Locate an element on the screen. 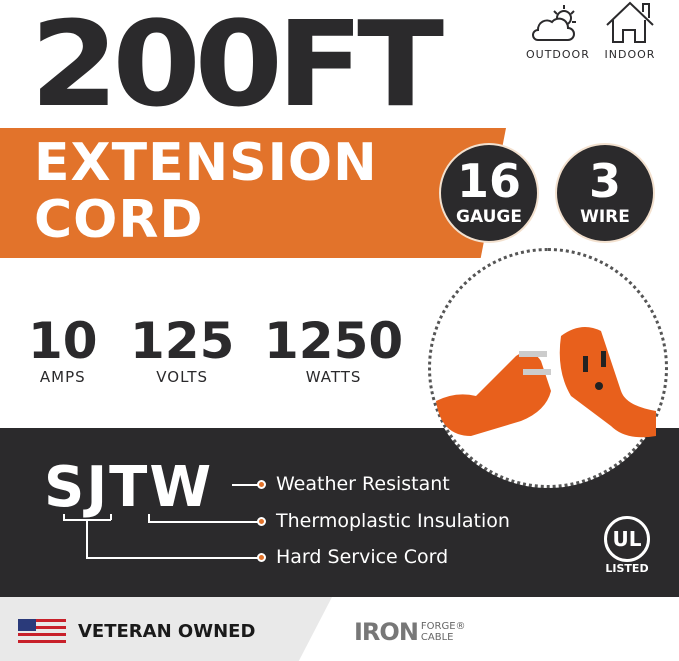 This screenshot has height=661, width=679. footer: VETERAN OWNED IRON FORGE® CABLE is located at coordinates (339, 629).